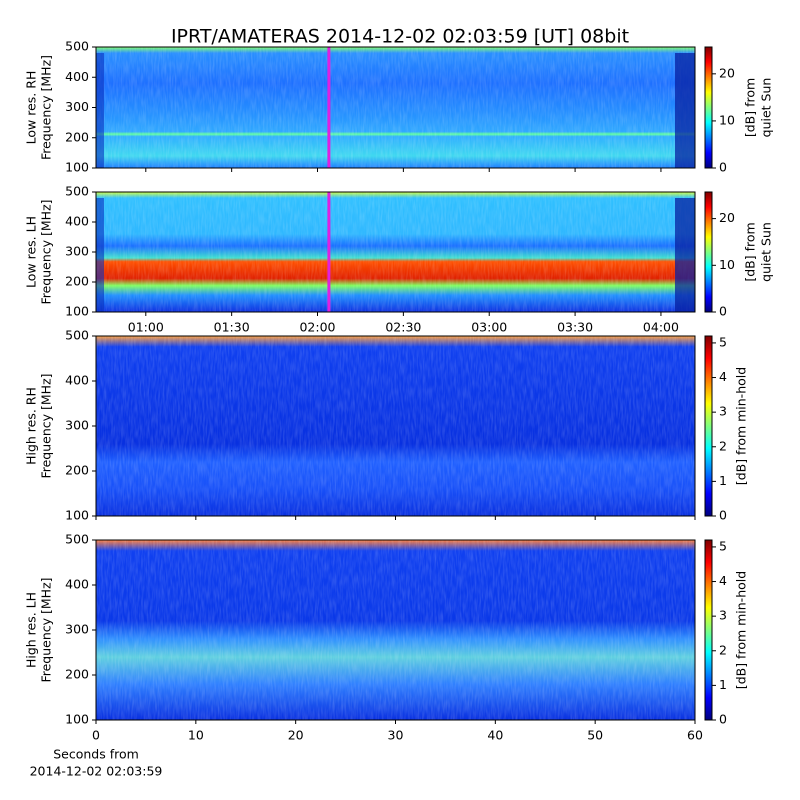 This screenshot has height=800, width=800. What do you see at coordinates (595, 735) in the screenshot?
I see `x-tick-label: 50` at bounding box center [595, 735].